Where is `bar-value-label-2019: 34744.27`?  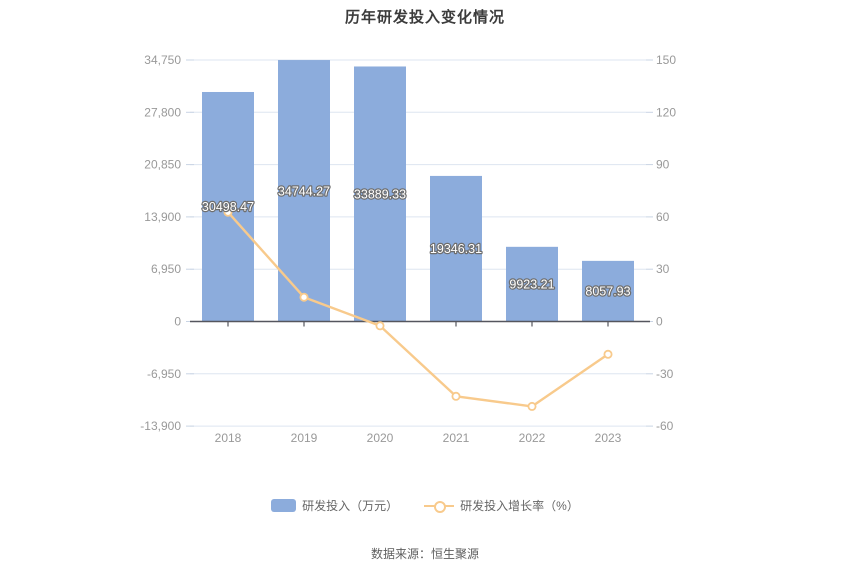 bar-value-label-2019: 34744.27 is located at coordinates (304, 191).